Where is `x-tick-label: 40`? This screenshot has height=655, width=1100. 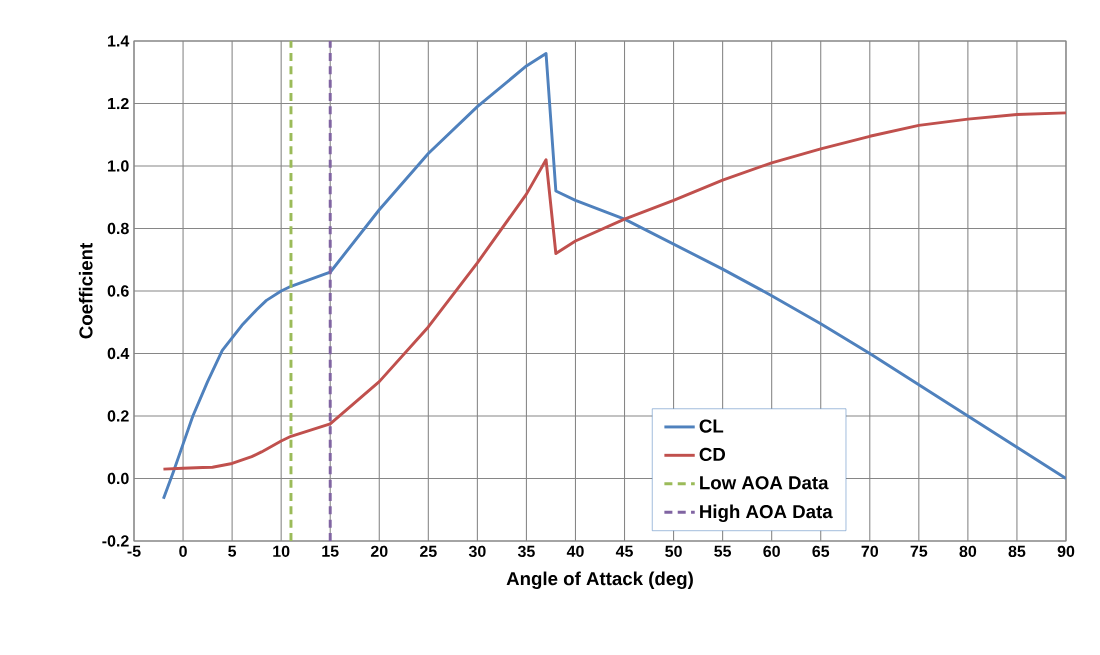
x-tick-label: 40 is located at coordinates (575, 551).